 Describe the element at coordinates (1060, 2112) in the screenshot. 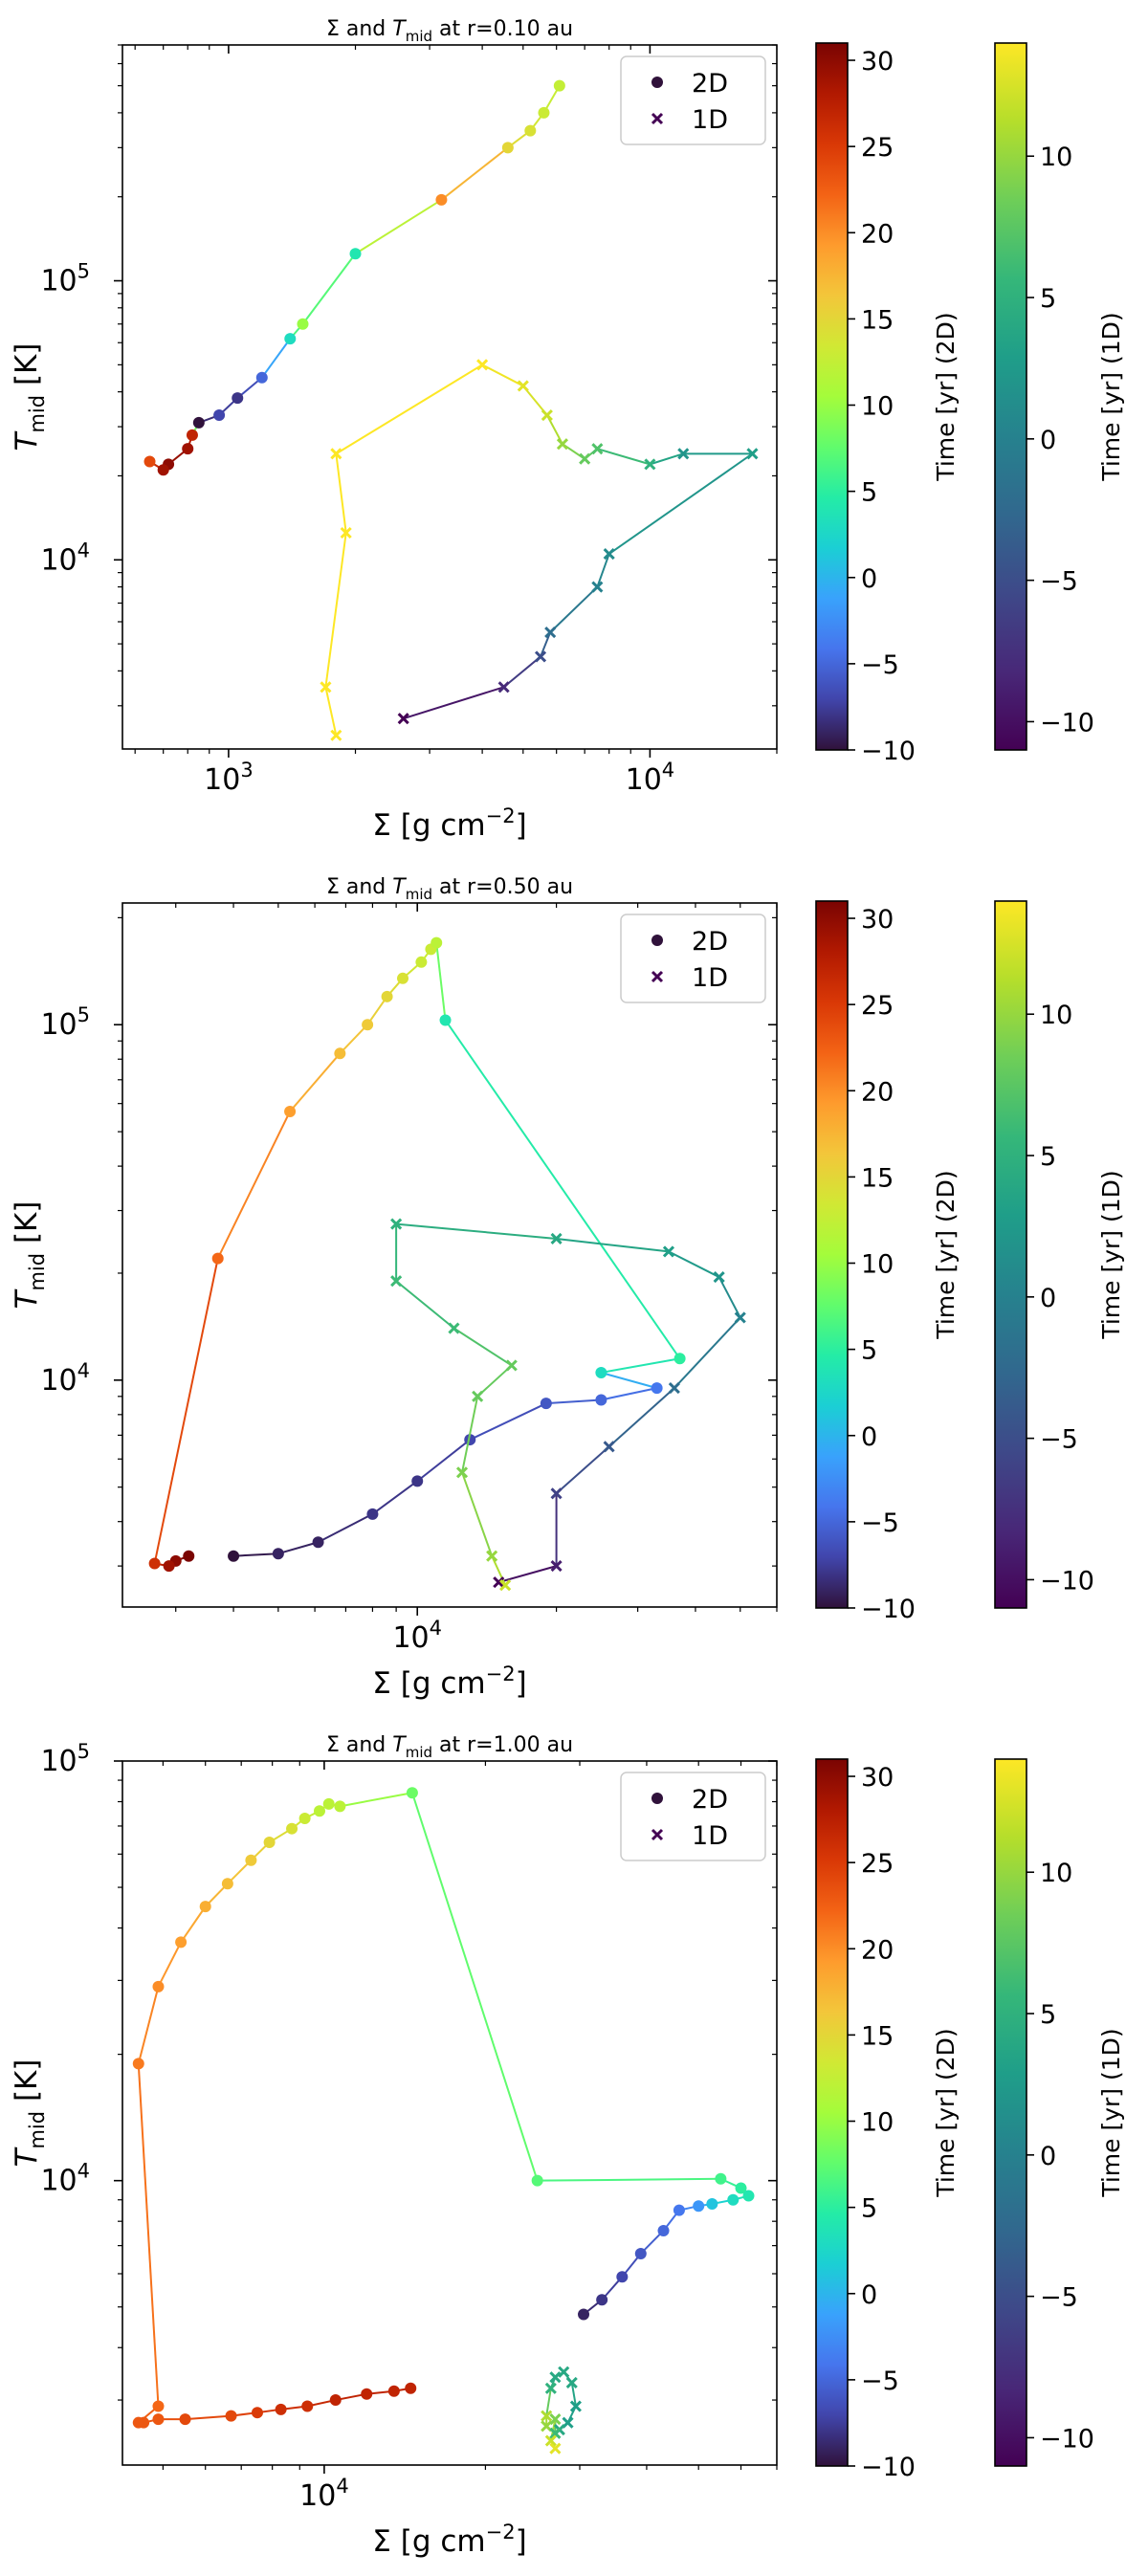

I see `colorbar-1d: −10 −5 0 5 10 Time [yr] (1D)` at that location.